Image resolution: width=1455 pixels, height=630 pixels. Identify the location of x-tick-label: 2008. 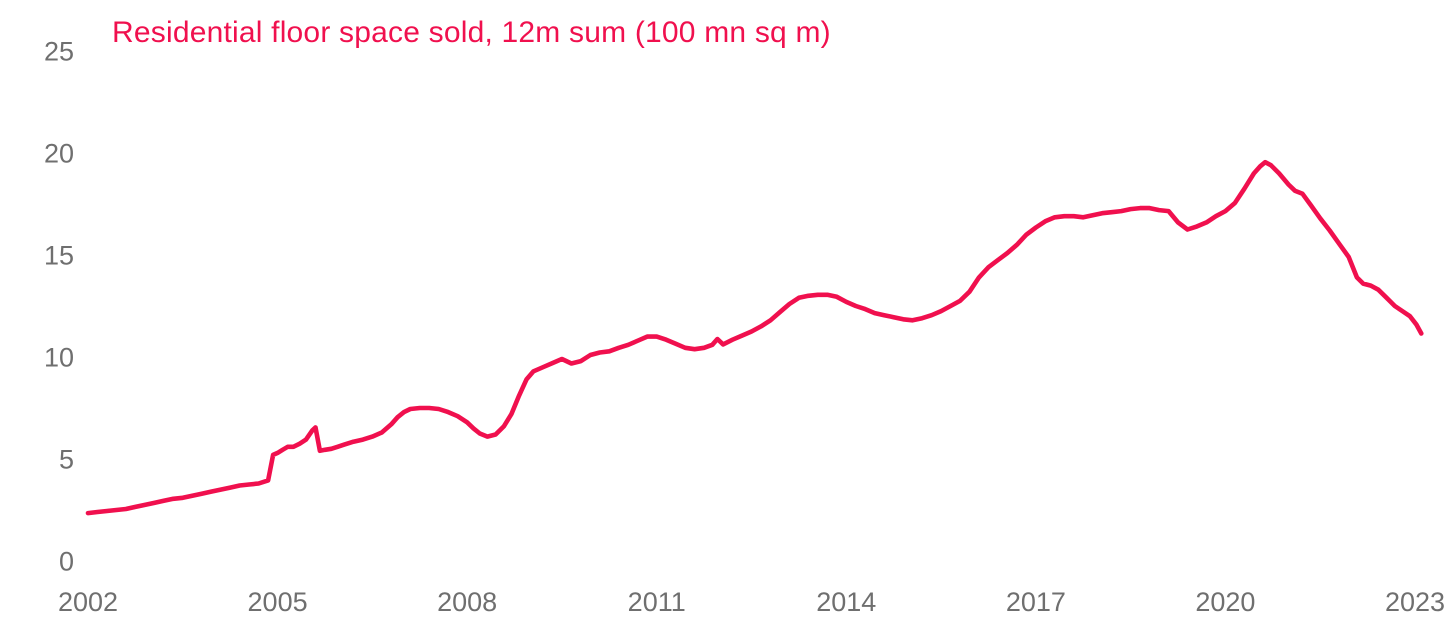
(467, 602).